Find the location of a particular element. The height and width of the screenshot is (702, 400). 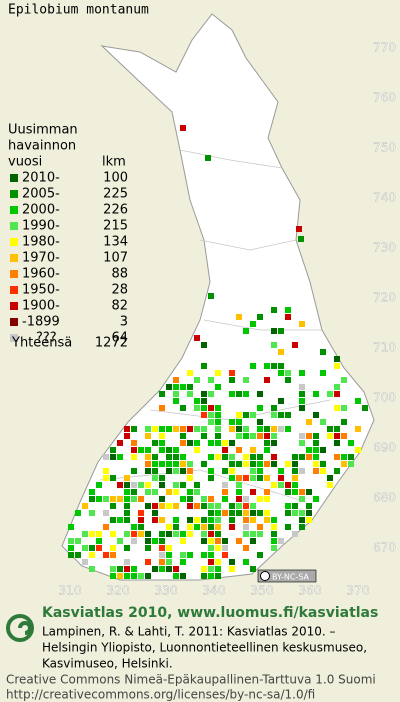

legend-count-heading: lkm is located at coordinates (114, 162).